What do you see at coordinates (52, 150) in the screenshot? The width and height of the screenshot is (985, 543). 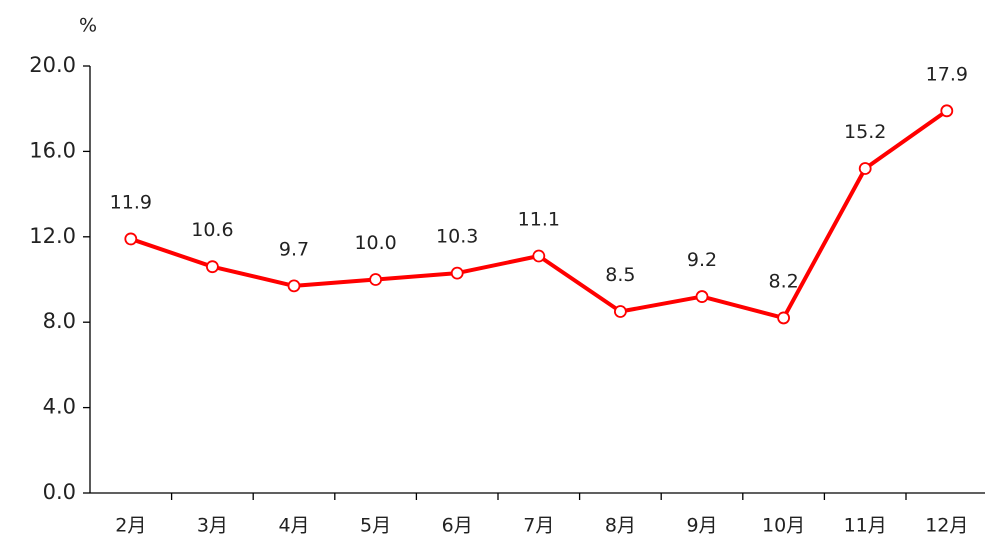 I see `y-tick-label: 16.0` at bounding box center [52, 150].